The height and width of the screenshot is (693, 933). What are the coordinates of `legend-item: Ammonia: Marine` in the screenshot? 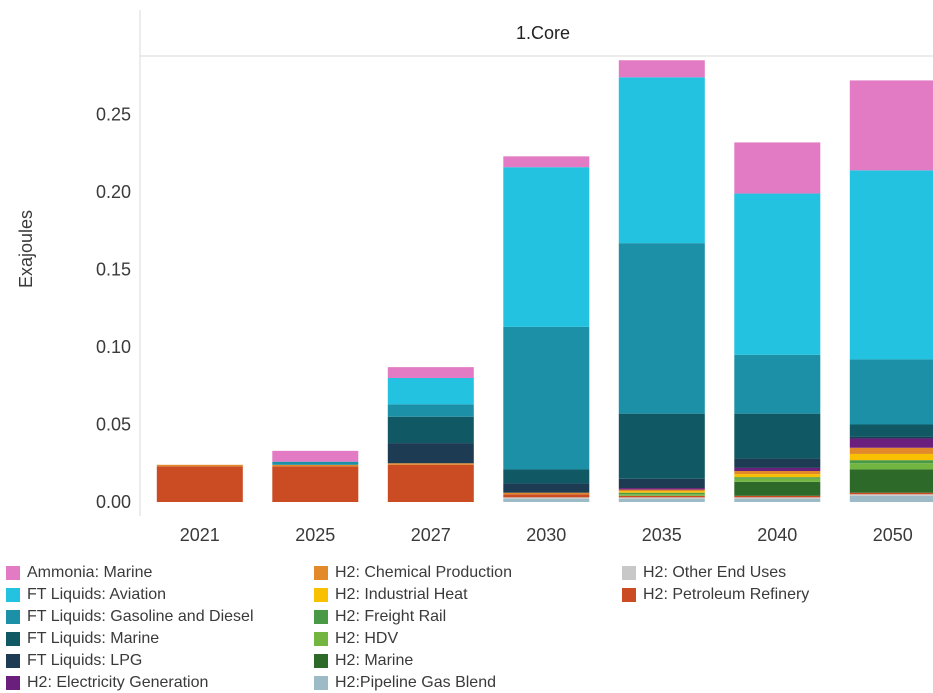 It's located at (79, 572).